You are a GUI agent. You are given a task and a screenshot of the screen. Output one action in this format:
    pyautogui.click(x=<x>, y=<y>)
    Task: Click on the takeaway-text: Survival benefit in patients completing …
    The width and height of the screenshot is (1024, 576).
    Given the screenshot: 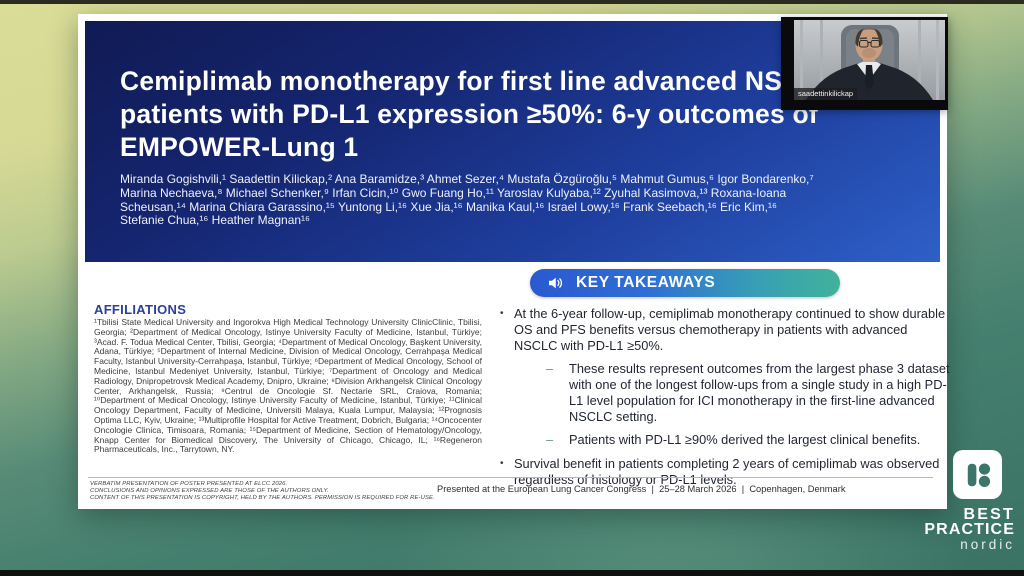 What is the action you would take?
    pyautogui.click(x=727, y=471)
    